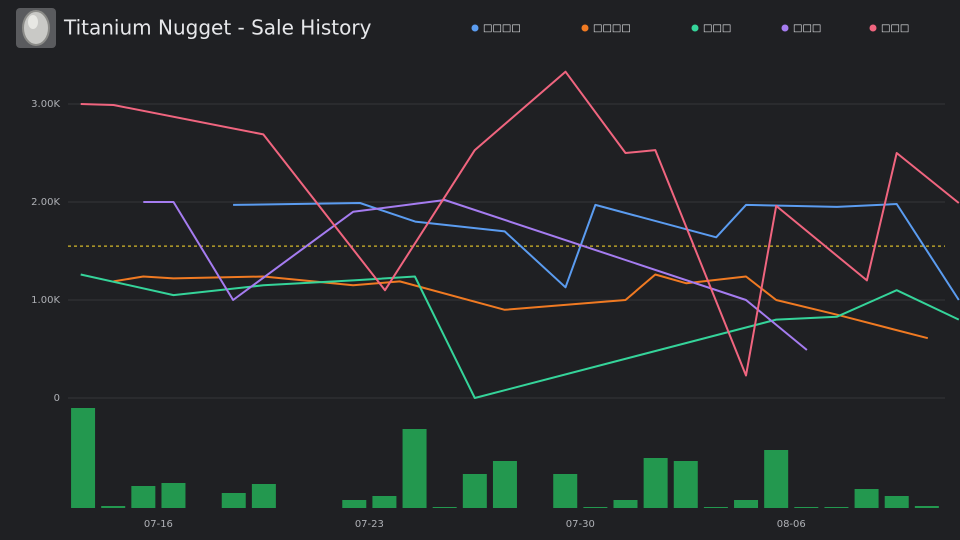 This screenshot has width=960, height=540. I want to click on x-tick-label: 07-30, so click(580, 524).